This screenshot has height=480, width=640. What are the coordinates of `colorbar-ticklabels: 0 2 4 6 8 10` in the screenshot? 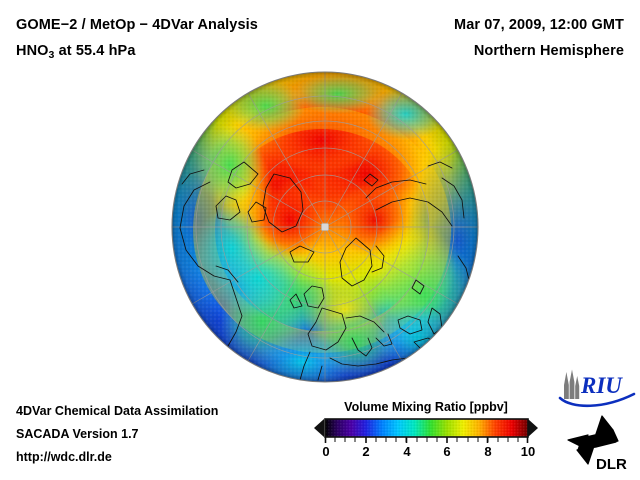 It's located at (426, 454).